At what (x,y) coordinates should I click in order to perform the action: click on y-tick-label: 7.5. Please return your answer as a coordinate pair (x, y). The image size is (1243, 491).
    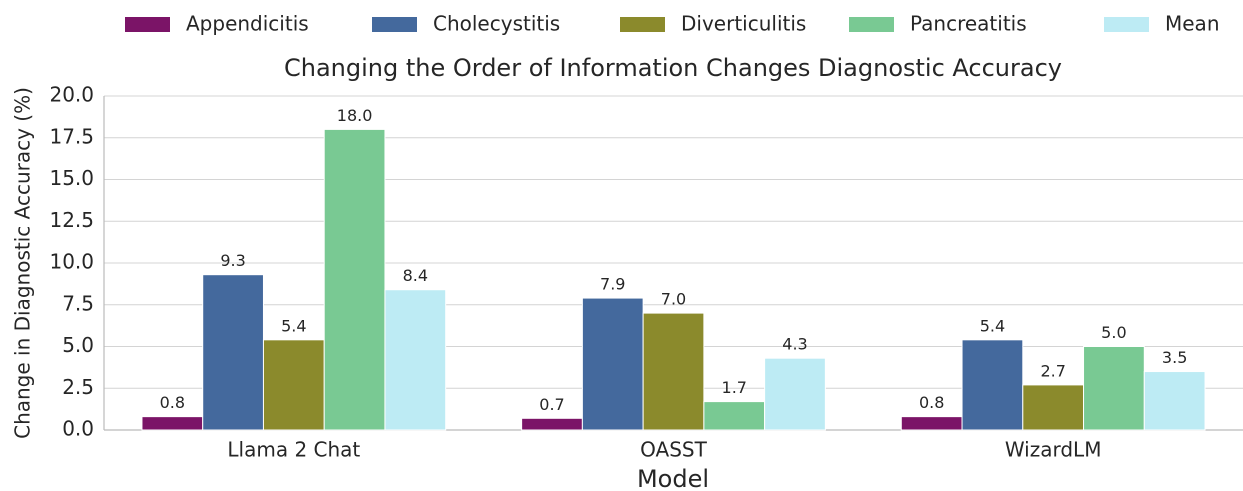
    Looking at the image, I should click on (78, 303).